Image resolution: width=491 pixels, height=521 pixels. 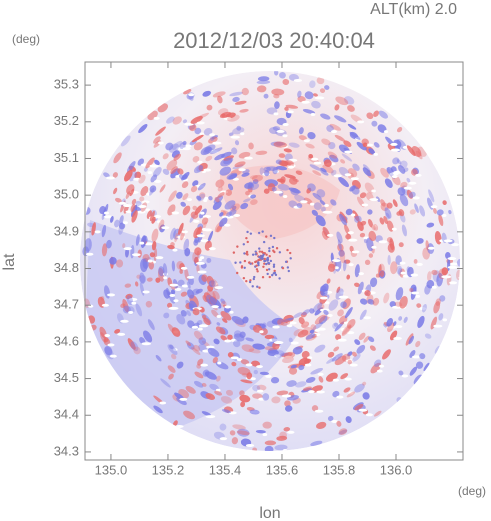 I want to click on x-tick-label: 135.4, so click(x=225, y=469).